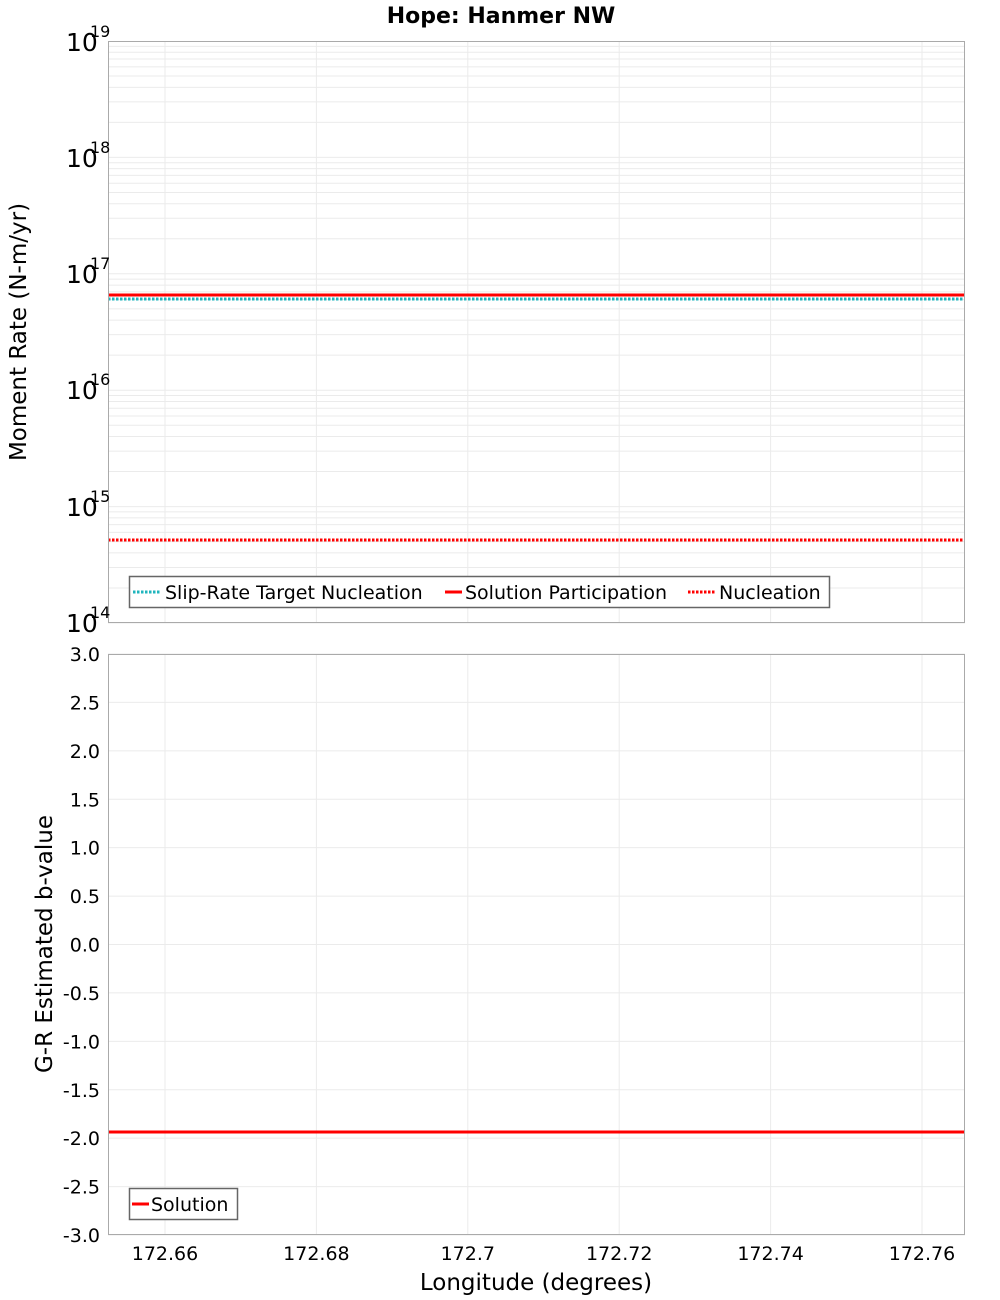 The height and width of the screenshot is (1300, 1000). Describe the element at coordinates (81, 1236) in the screenshot. I see `y-tick-label: -3.0` at that location.